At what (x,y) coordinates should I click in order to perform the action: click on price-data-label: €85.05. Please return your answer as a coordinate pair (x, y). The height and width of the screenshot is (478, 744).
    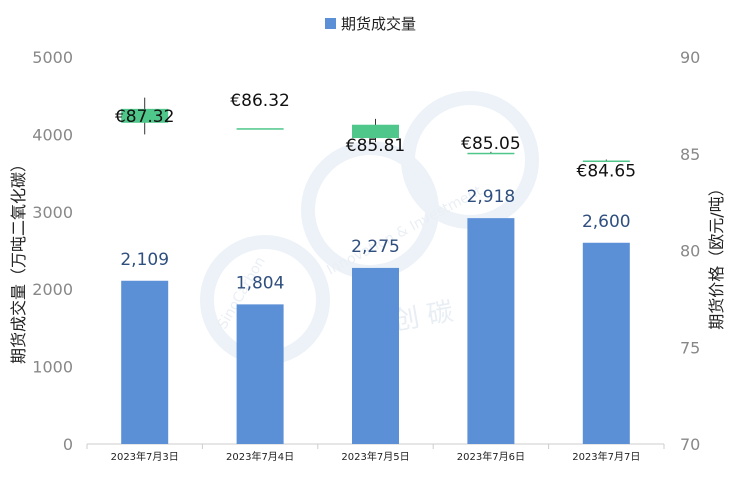
    Looking at the image, I should click on (490, 144).